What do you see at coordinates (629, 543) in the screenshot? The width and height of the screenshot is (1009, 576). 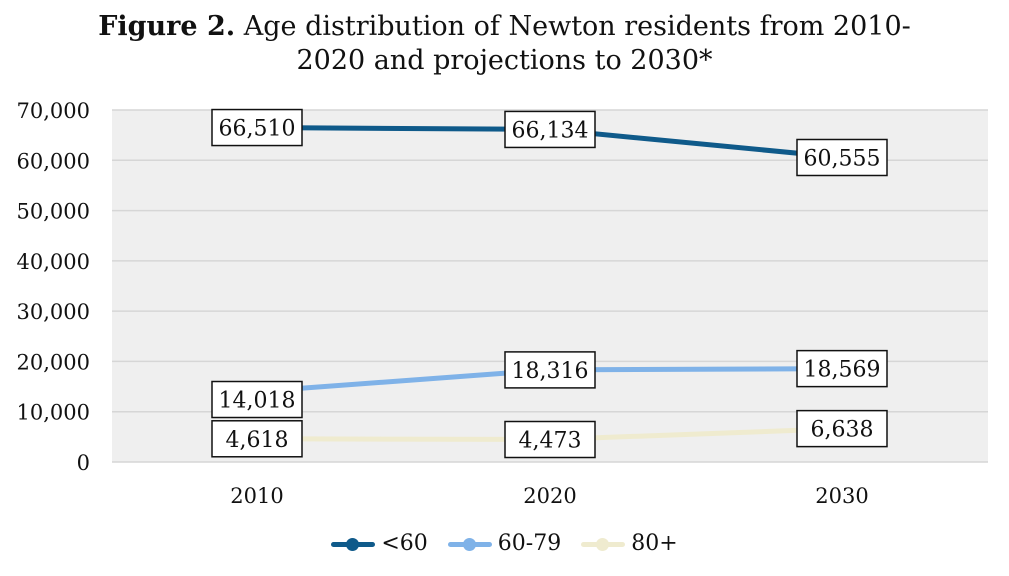 I see `legend-item-2: 80+` at bounding box center [629, 543].